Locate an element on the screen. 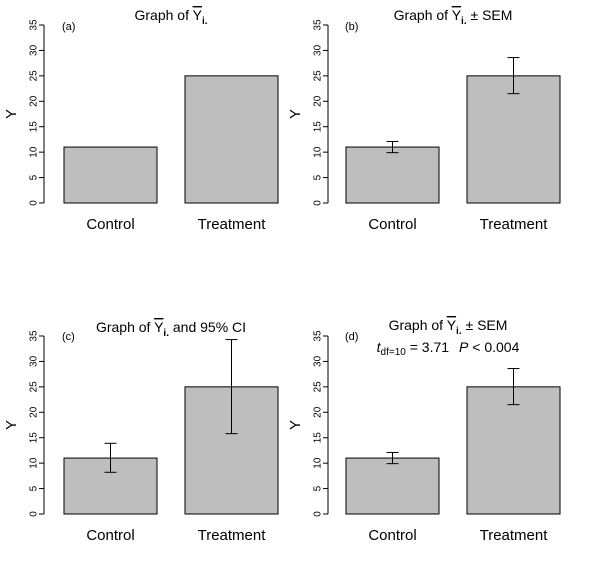 This screenshot has height=562, width=598. panel-tag: (c) is located at coordinates (68, 337).